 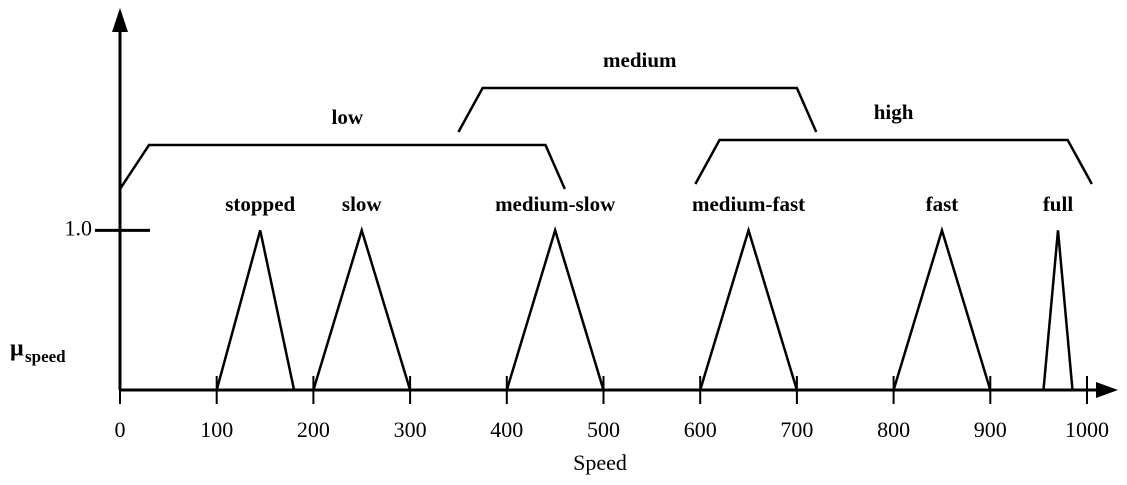 What do you see at coordinates (894, 112) in the screenshot?
I see `range-label: high` at bounding box center [894, 112].